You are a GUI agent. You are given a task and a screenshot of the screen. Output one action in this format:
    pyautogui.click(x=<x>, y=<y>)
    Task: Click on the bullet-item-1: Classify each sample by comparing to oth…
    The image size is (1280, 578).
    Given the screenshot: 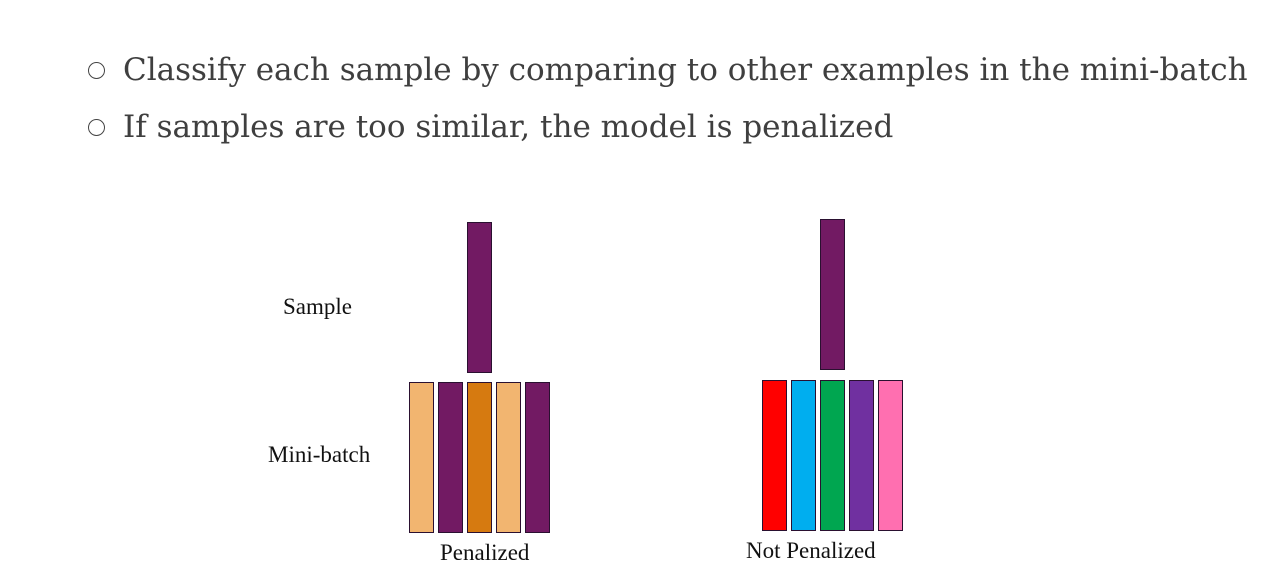 What is the action you would take?
    pyautogui.click(x=668, y=70)
    